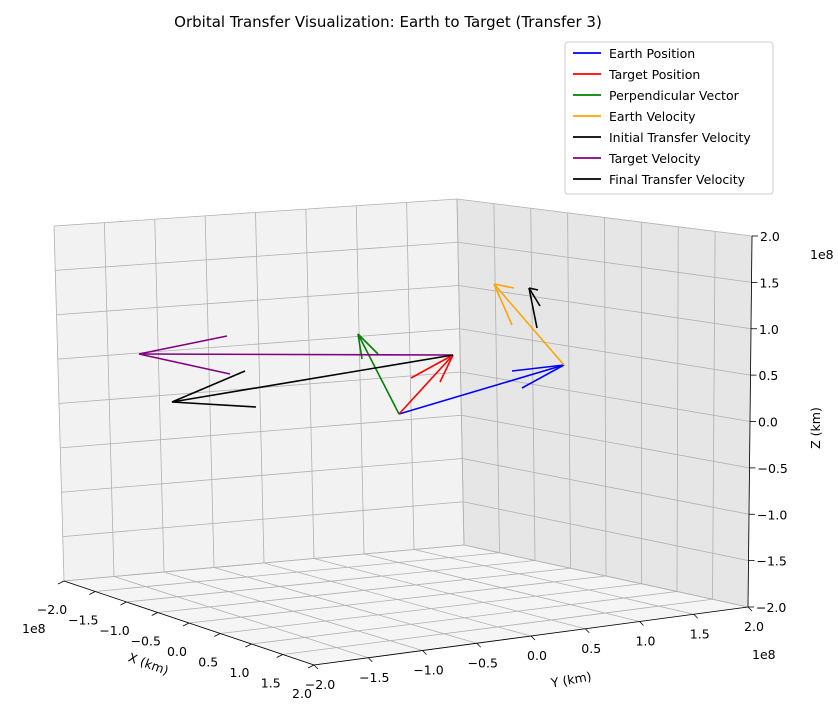 The image size is (838, 713). I want to click on z-tick-label: −0.5, so click(773, 468).